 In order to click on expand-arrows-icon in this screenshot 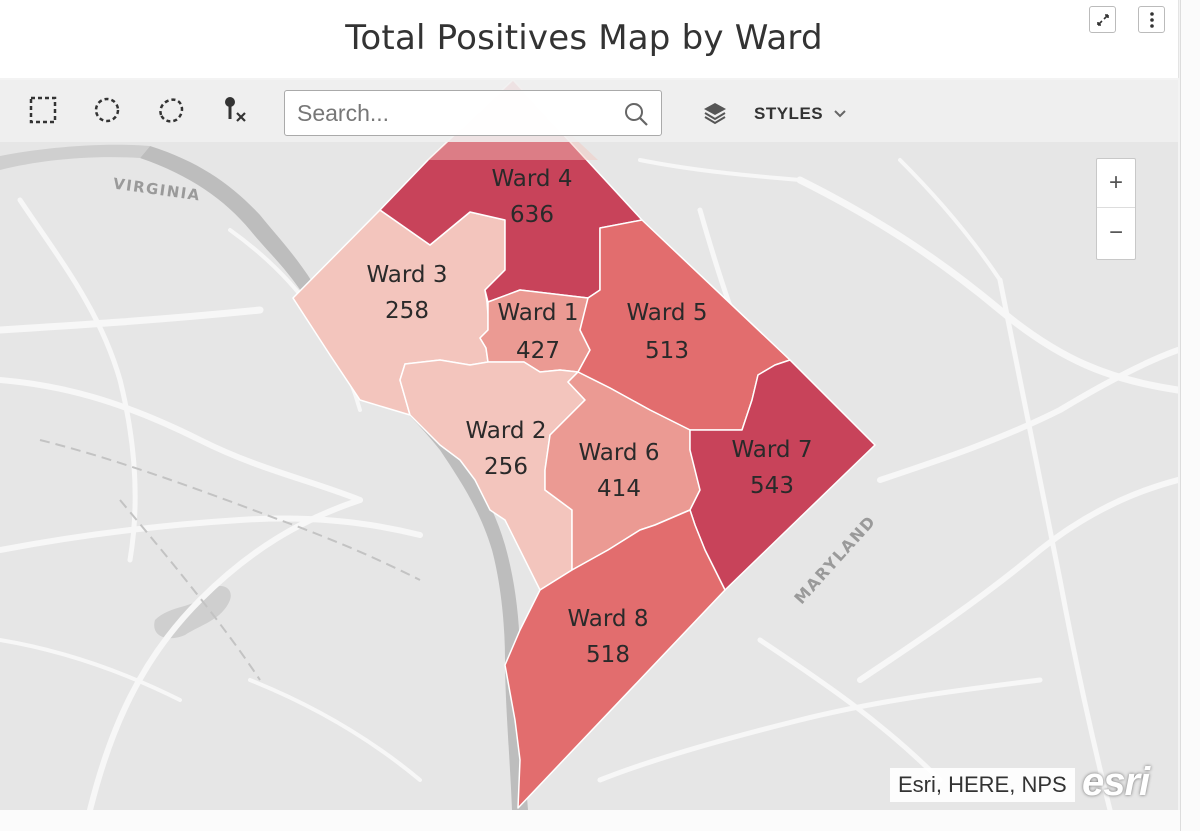, I will do `click(1102, 19)`.